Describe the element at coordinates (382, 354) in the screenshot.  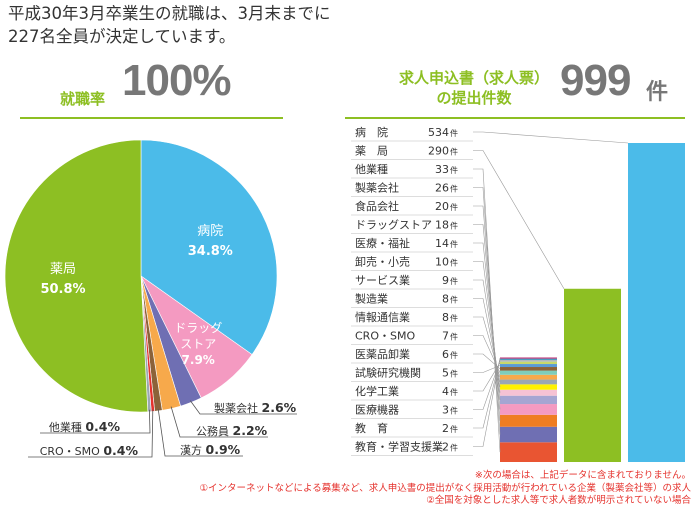
I see `bar-row-label-12: 医薬品卸業` at that location.